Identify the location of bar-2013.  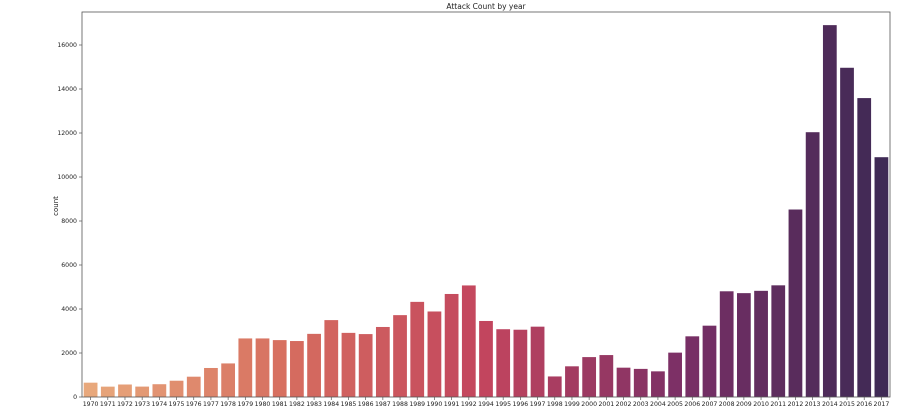
(812, 264).